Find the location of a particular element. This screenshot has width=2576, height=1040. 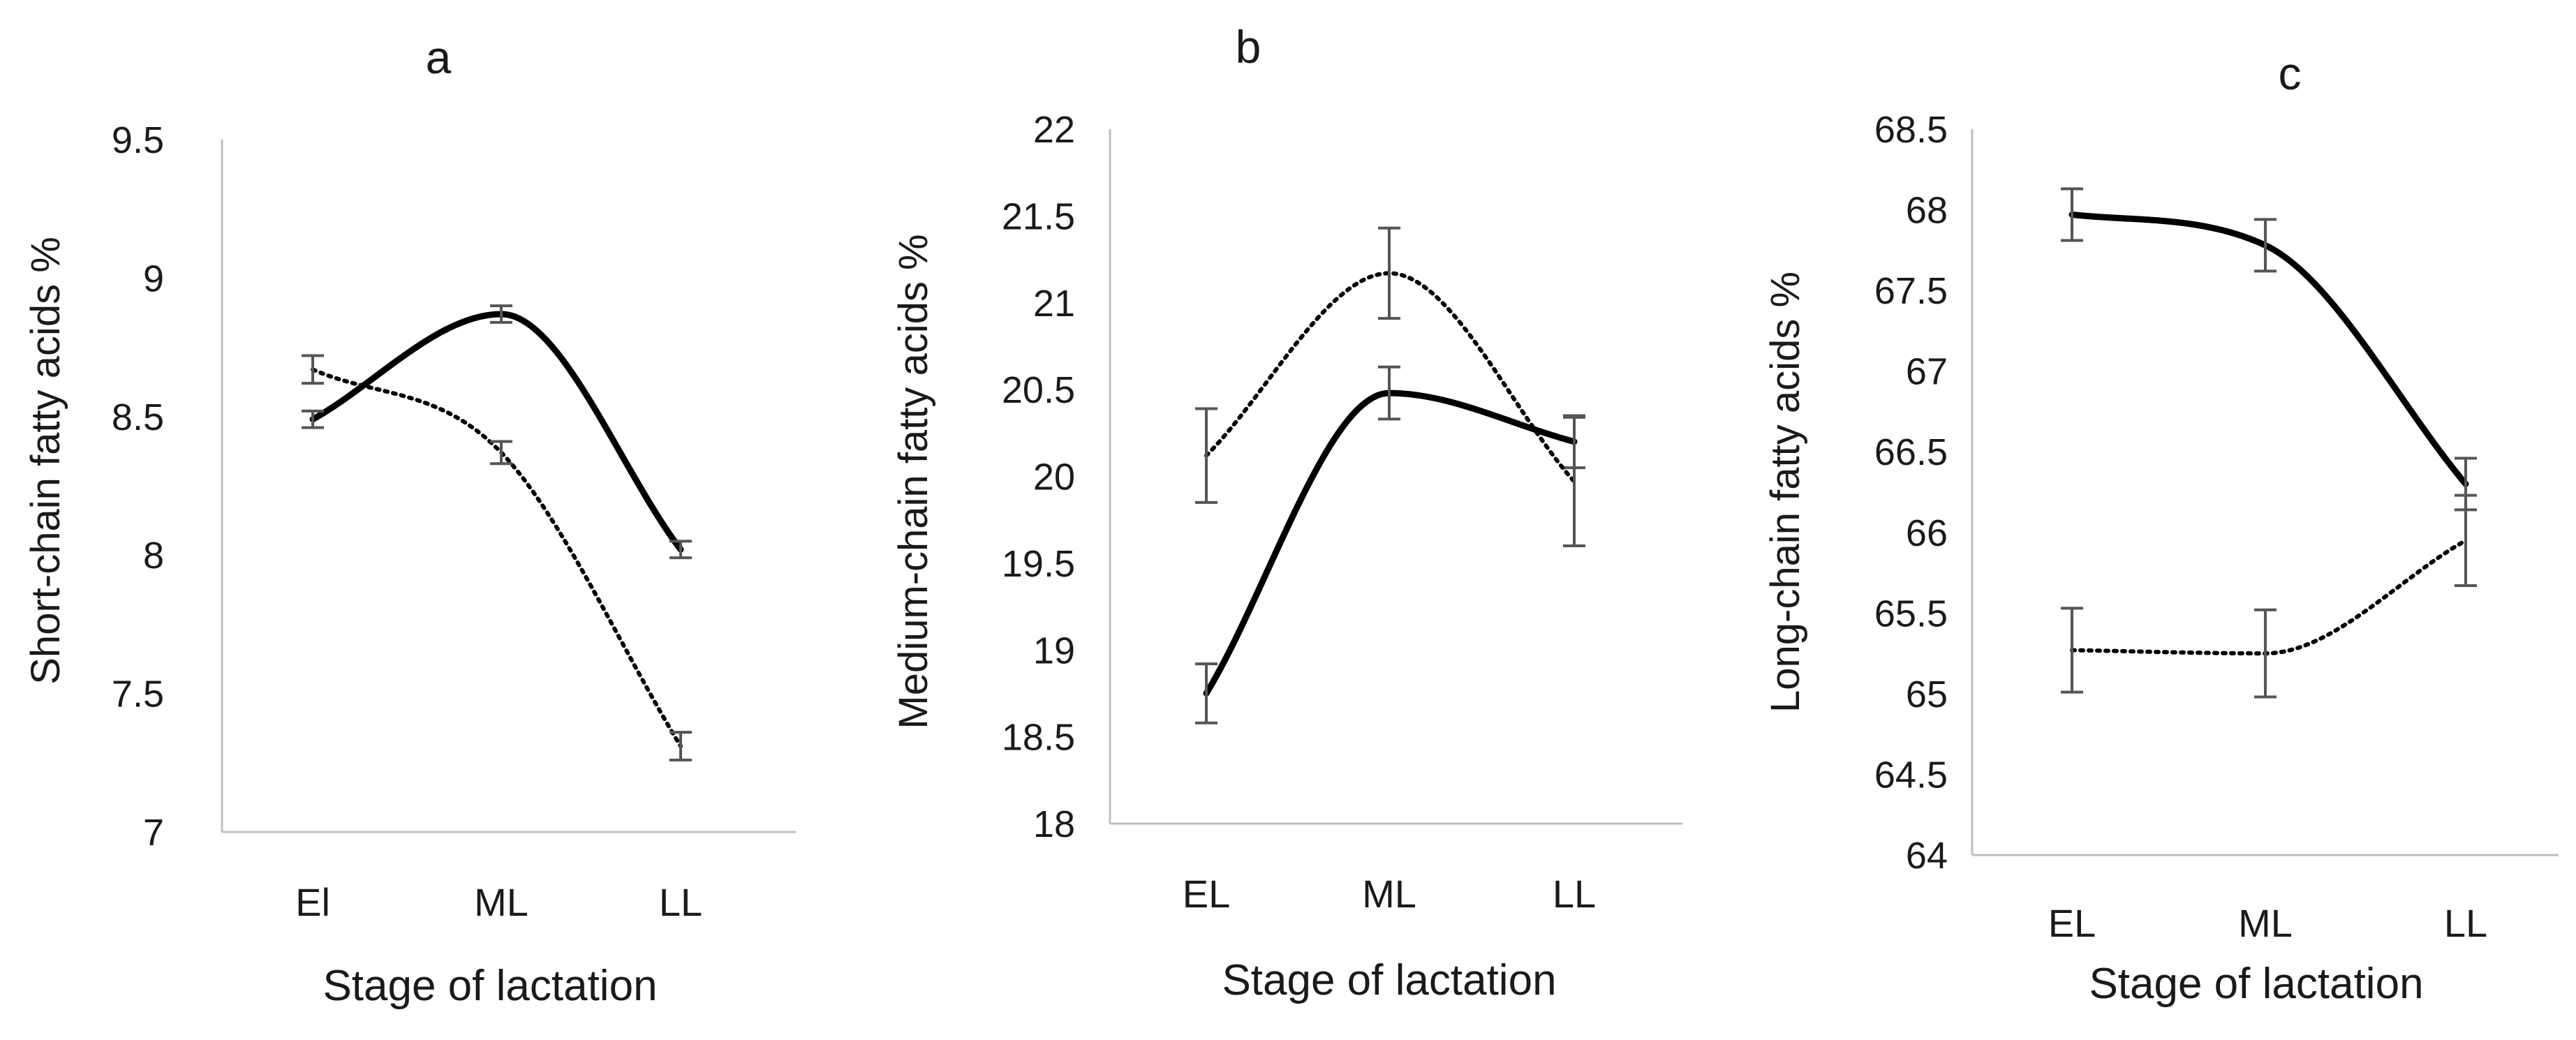

y-axis-label: Long-chain fatty acids % is located at coordinates (1785, 492).